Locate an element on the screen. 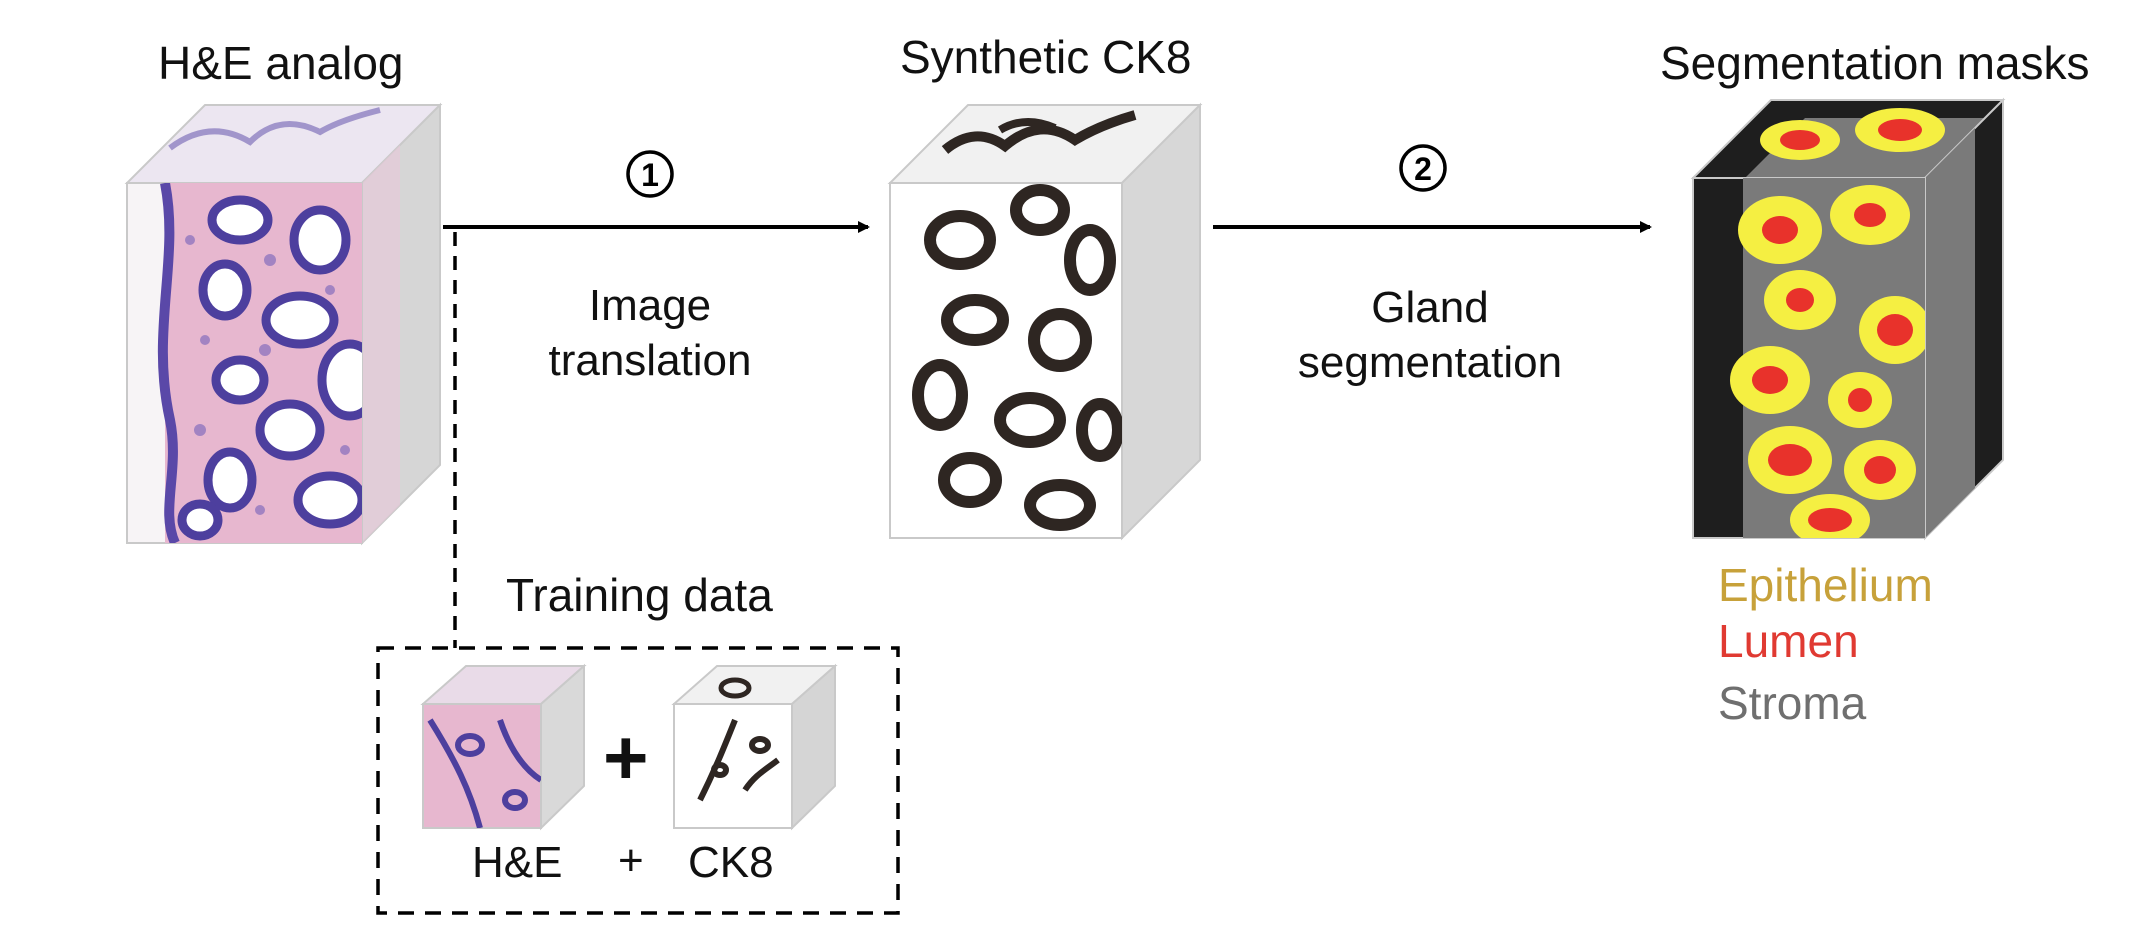 This screenshot has height=942, width=2156. training-plus-small: + is located at coordinates (631, 860).